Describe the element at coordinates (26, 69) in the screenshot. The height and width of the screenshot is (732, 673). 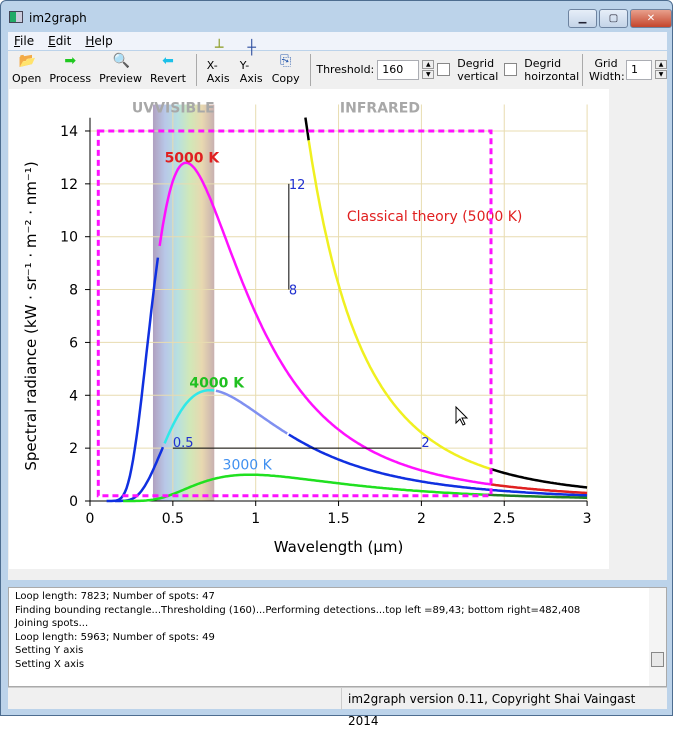
I see `open-button: 📂 Open` at that location.